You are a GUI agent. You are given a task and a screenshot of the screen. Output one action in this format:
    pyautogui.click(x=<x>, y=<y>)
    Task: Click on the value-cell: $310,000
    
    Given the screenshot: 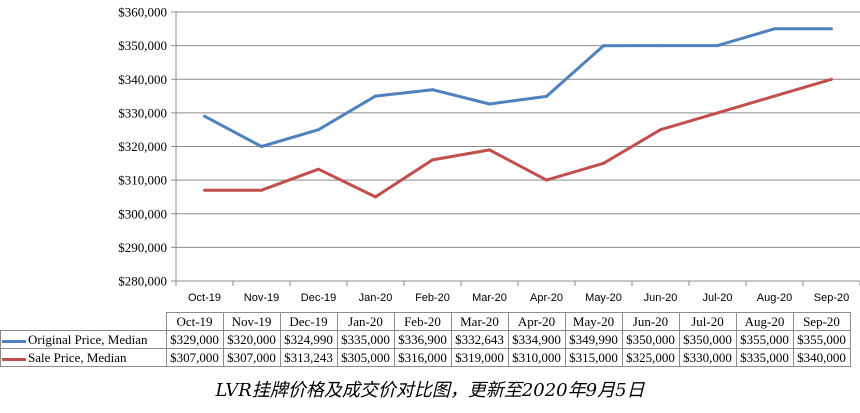 What is the action you would take?
    pyautogui.click(x=536, y=357)
    